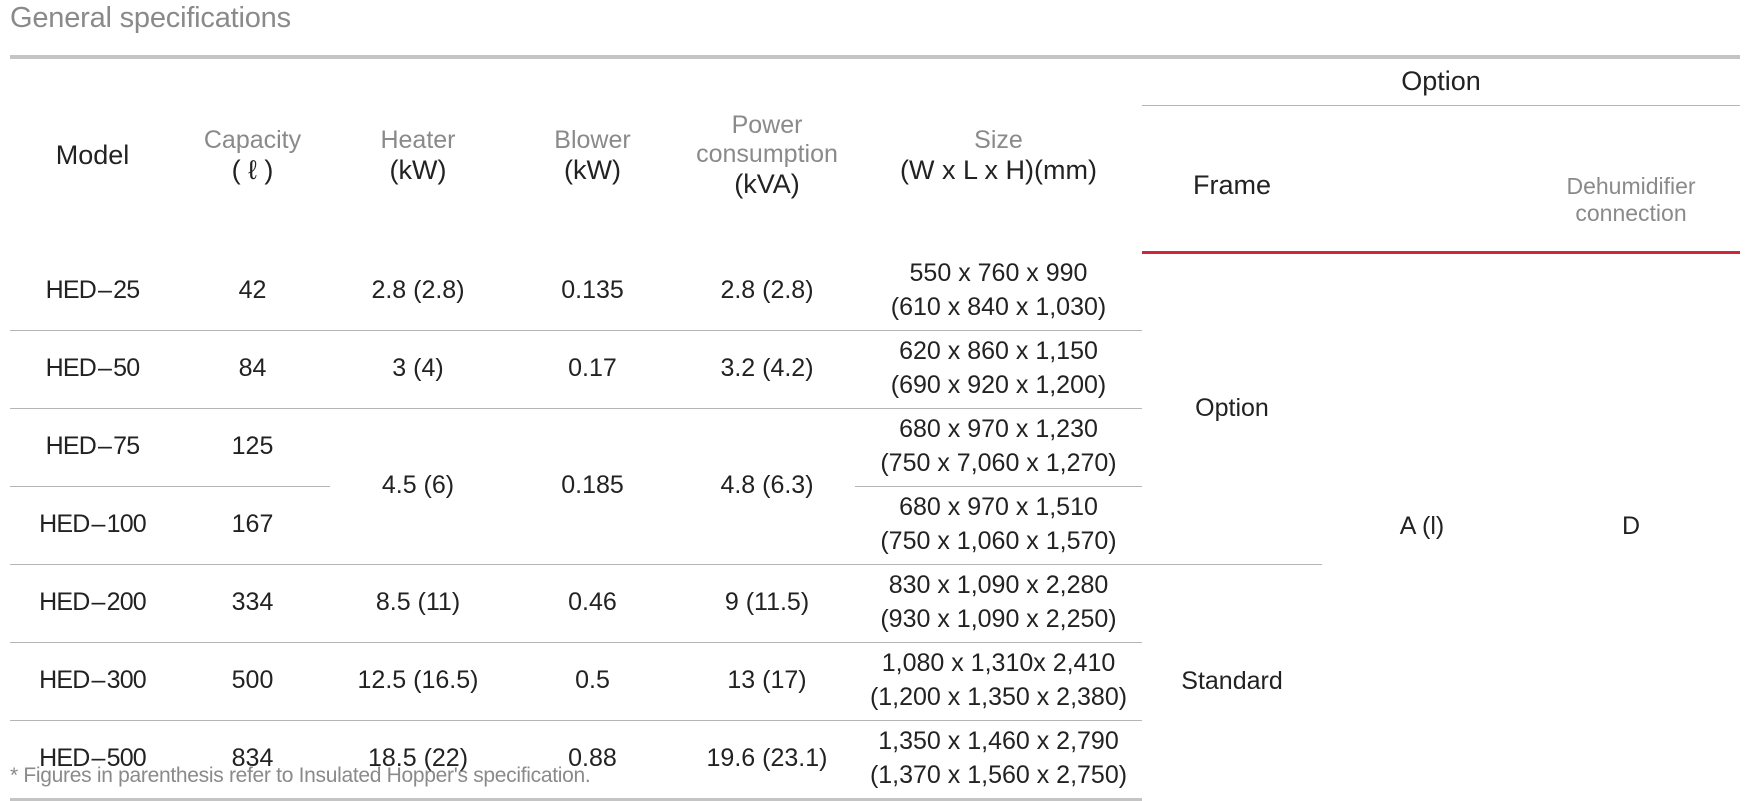 The image size is (1750, 801). I want to click on header-blower: Blower (kW), so click(592, 156).